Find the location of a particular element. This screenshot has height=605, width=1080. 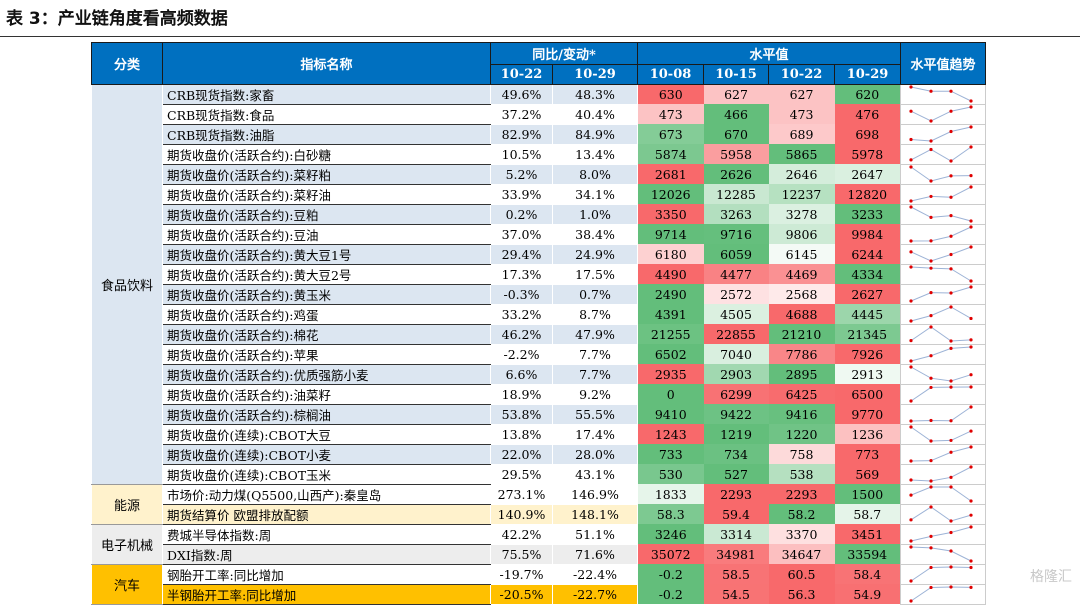

level-value: 627 is located at coordinates (736, 94).